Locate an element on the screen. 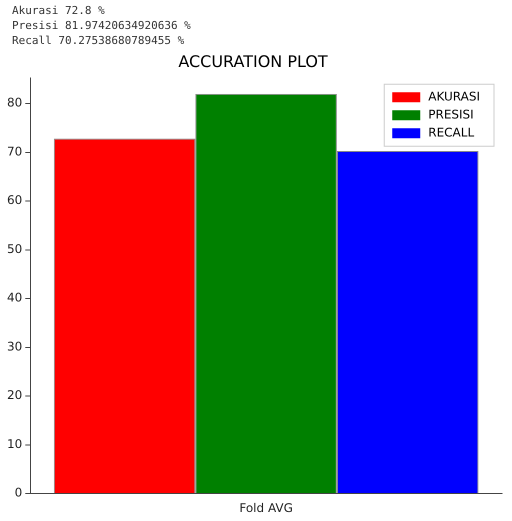  y-tick-label: 20 is located at coordinates (14, 395).